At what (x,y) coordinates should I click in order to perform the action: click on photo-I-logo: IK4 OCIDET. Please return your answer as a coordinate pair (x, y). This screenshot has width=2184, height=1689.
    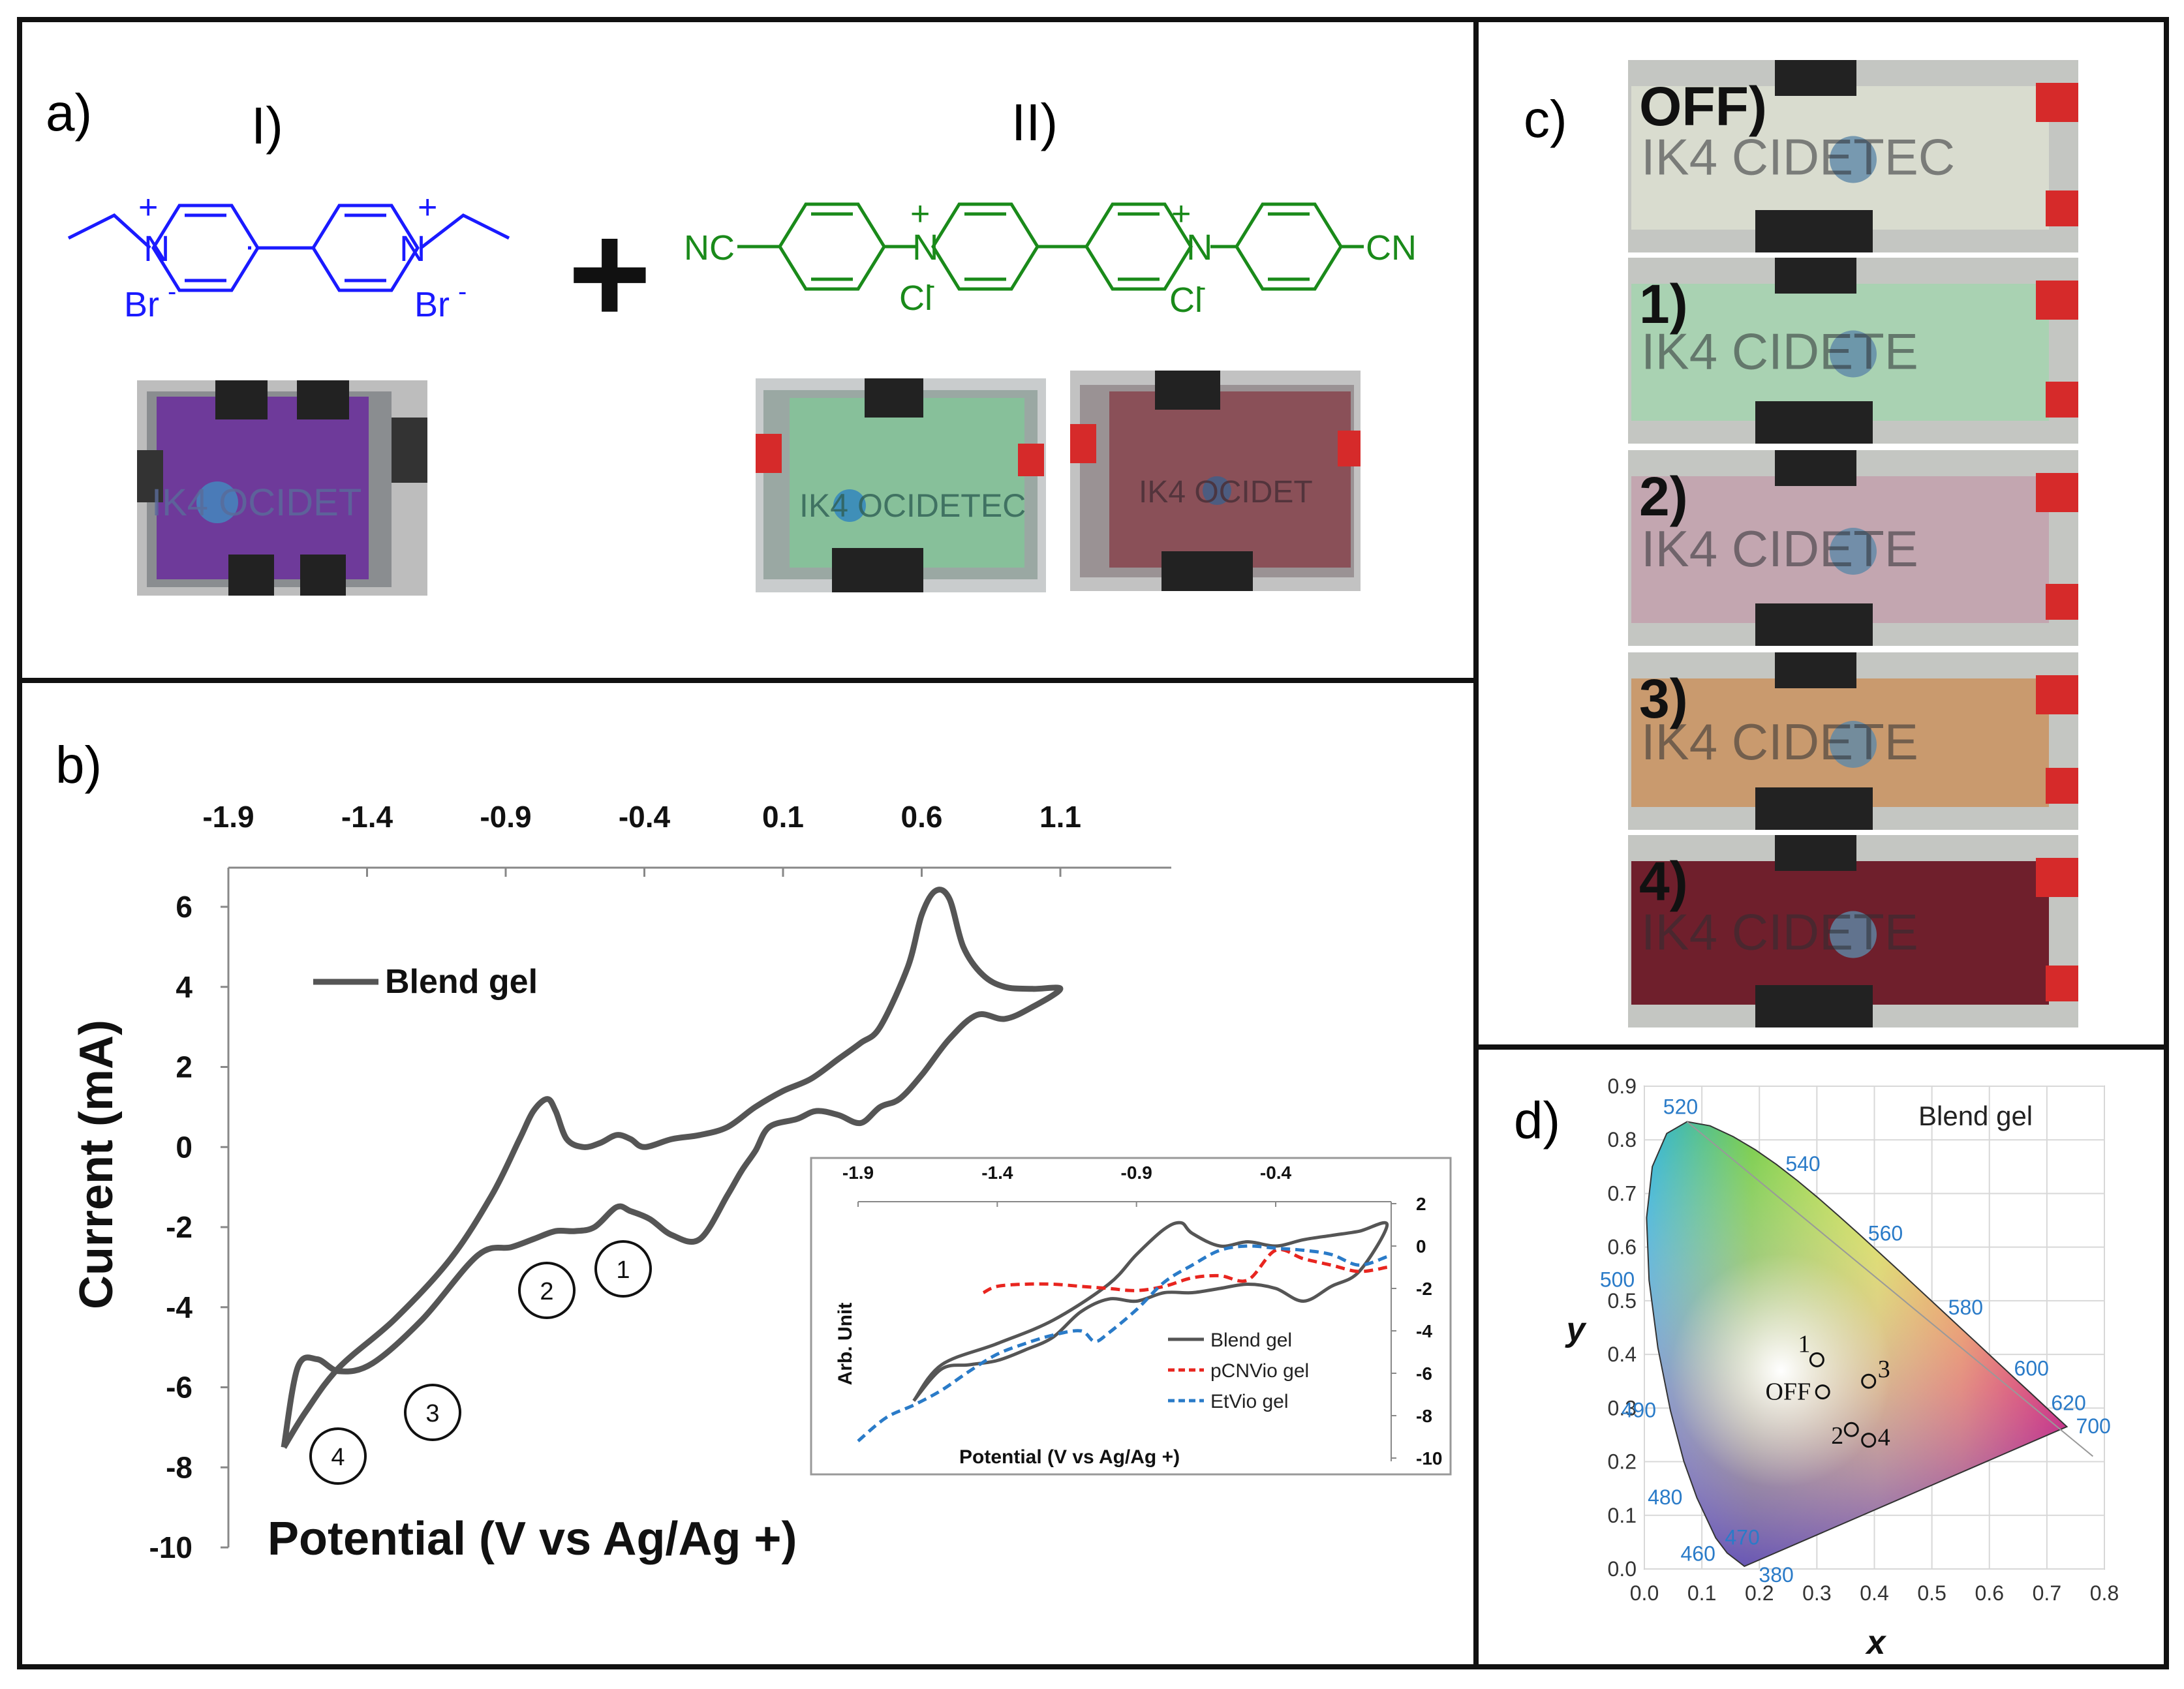
    Looking at the image, I should click on (256, 502).